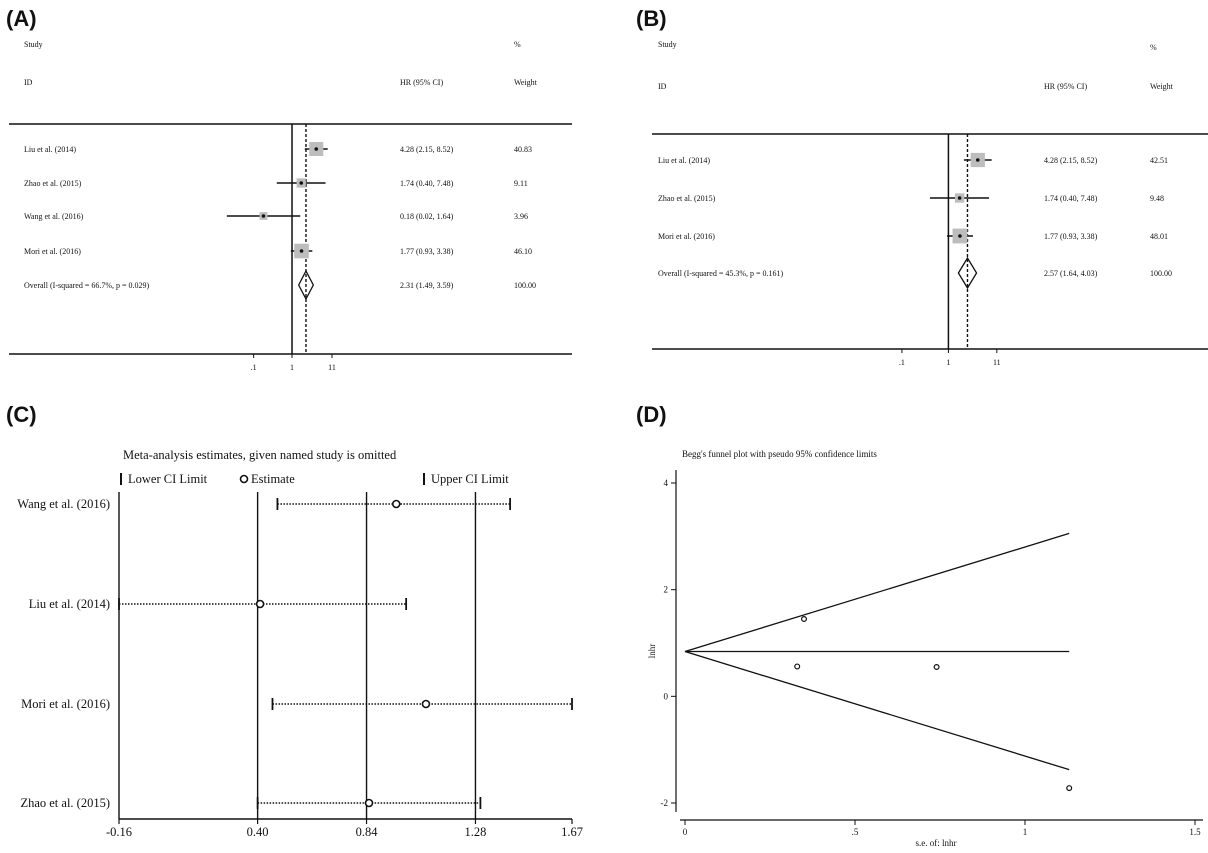  Describe the element at coordinates (258, 832) in the screenshot. I see `x-tick-label: 0.40` at that location.